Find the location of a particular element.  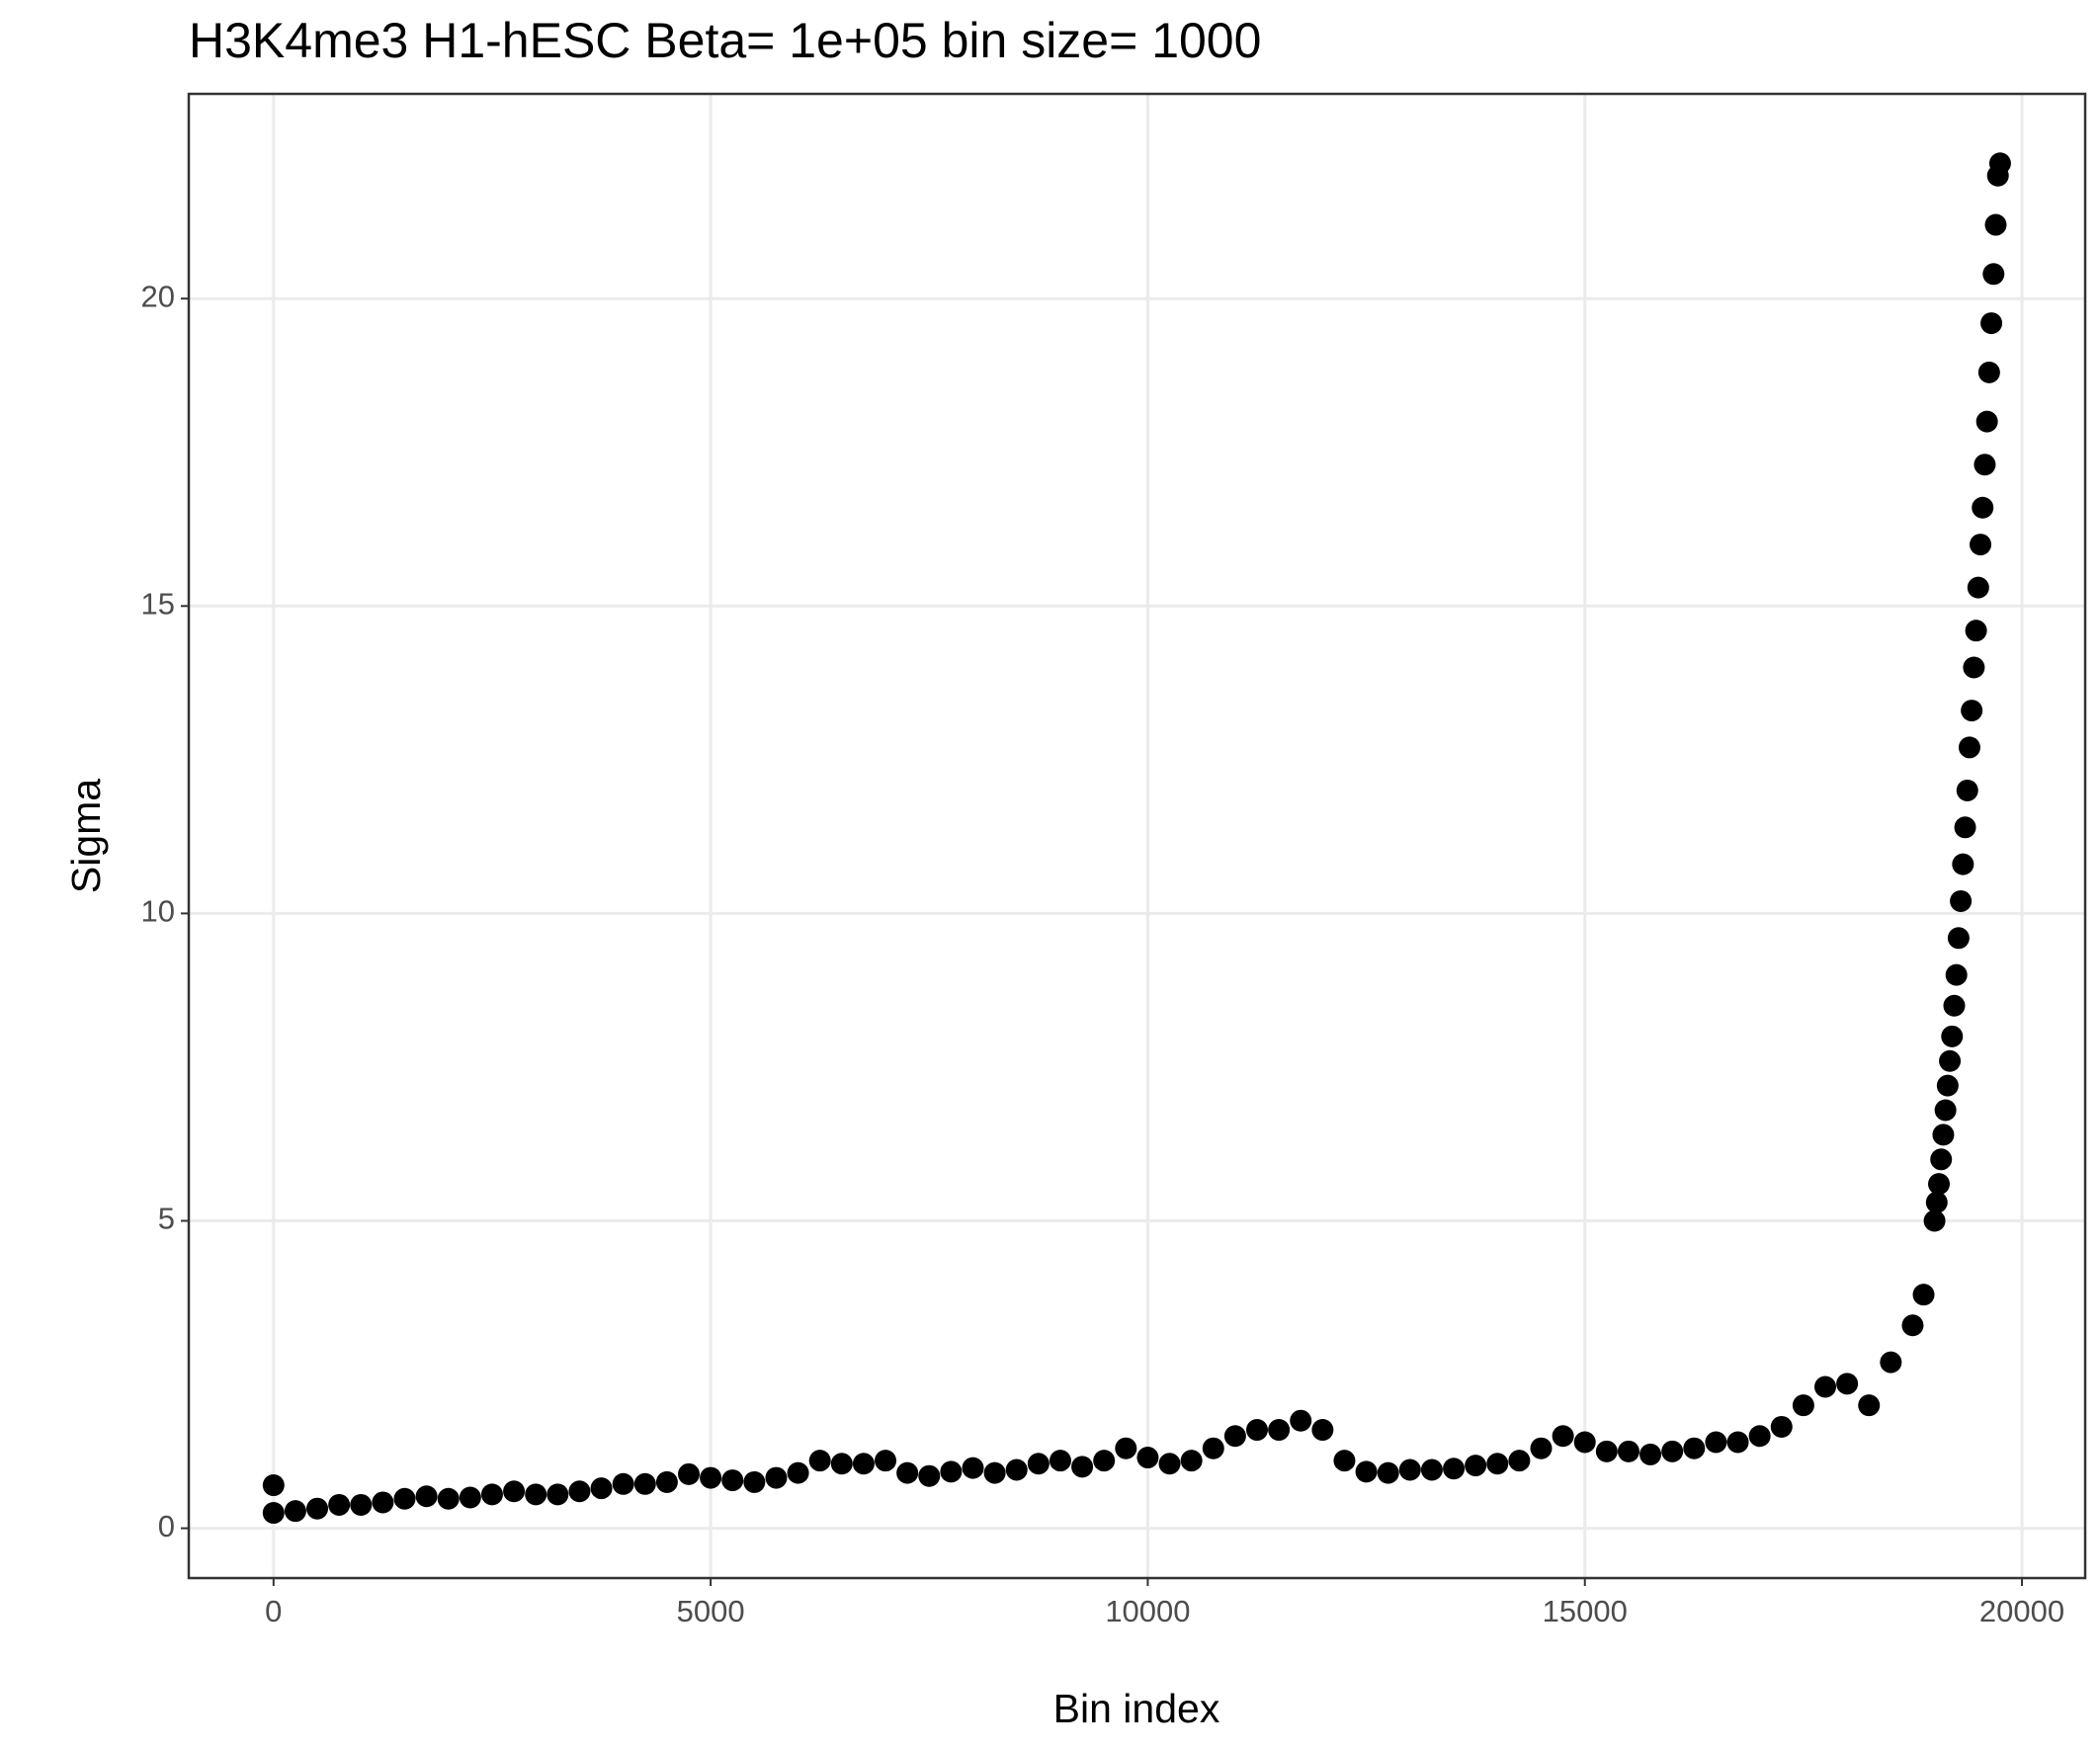

x-axis-title: Bin index is located at coordinates (1136, 1708).